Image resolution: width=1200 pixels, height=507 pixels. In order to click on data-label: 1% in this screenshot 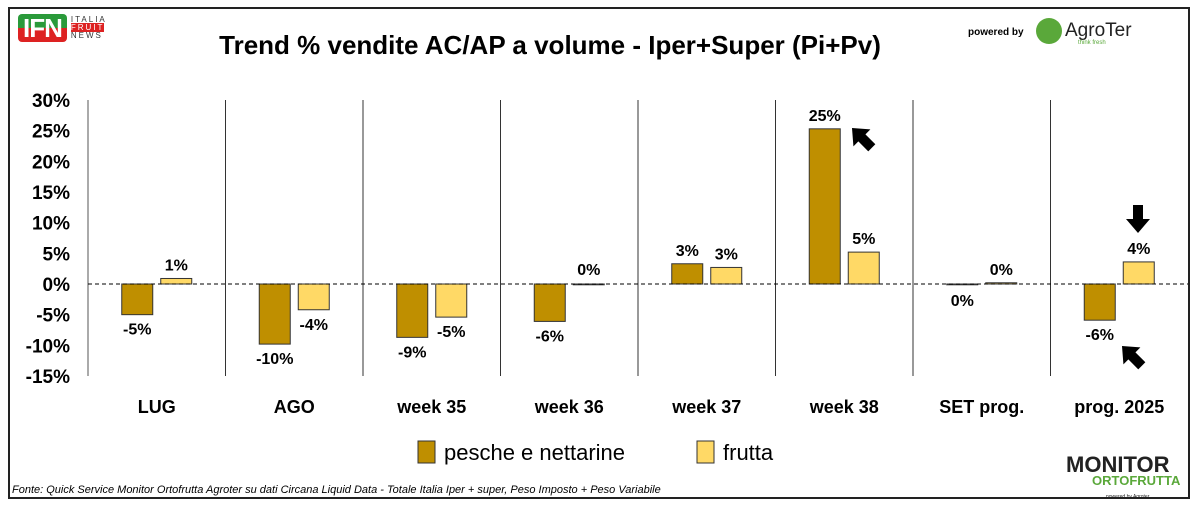, I will do `click(176, 265)`.